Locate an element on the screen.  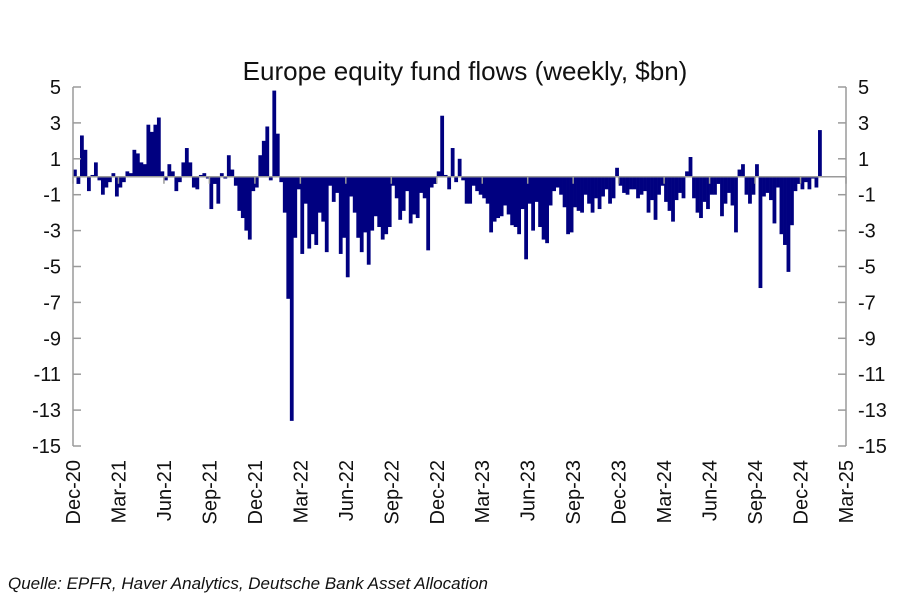
x-tick-label: Jun-22 is located at coordinates (347, 490).